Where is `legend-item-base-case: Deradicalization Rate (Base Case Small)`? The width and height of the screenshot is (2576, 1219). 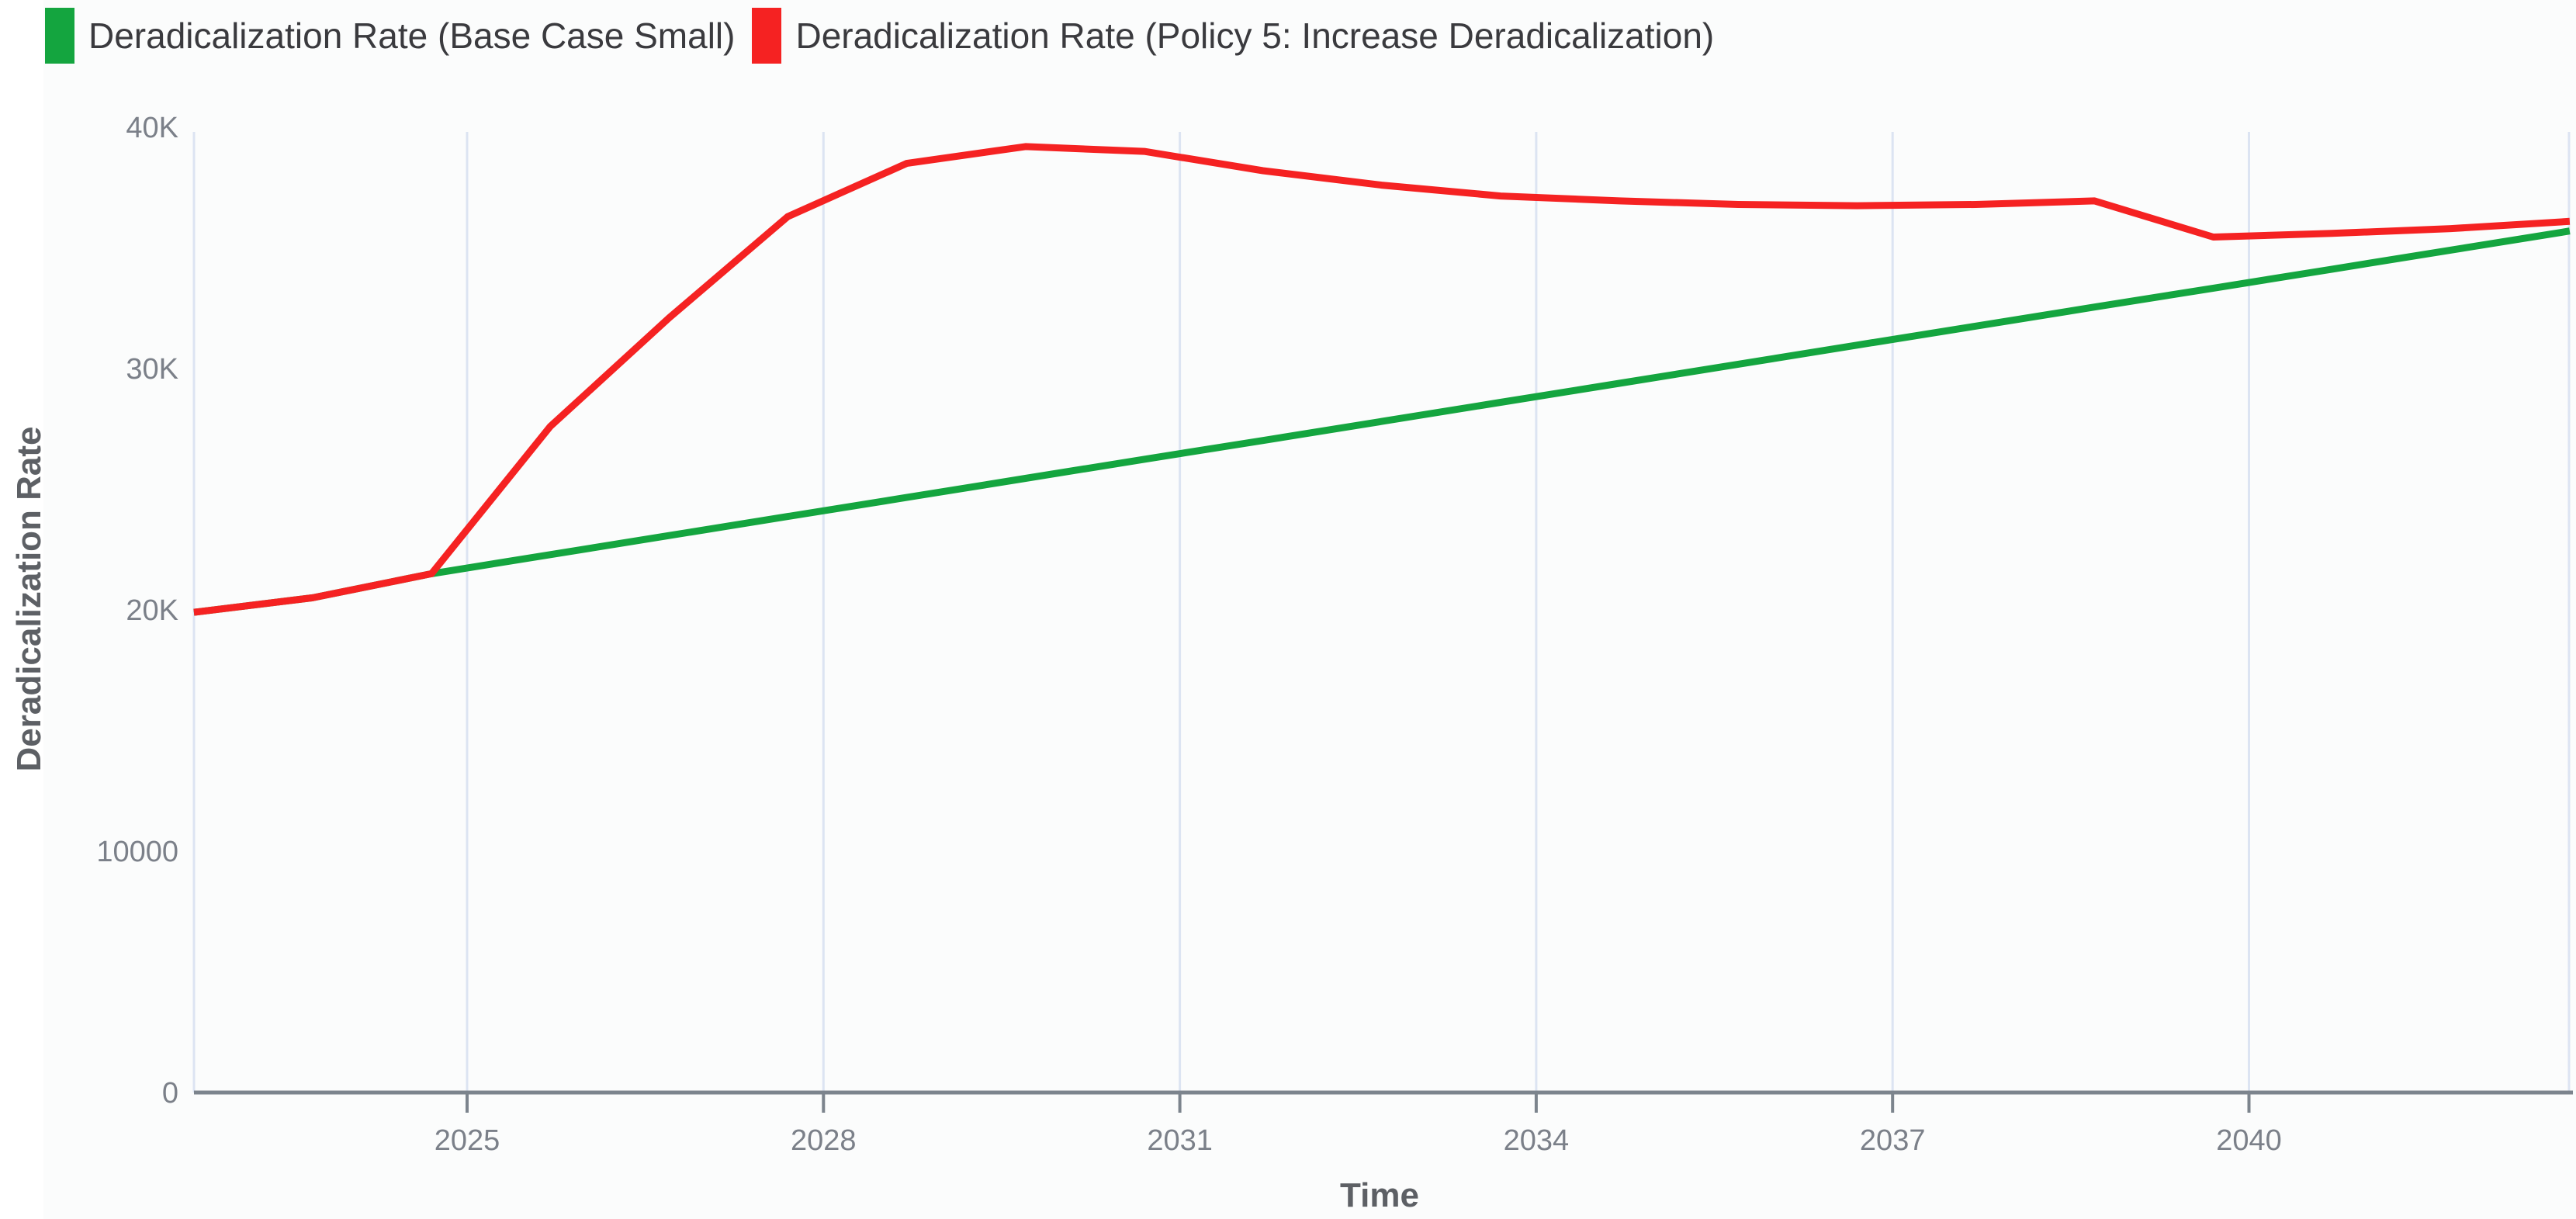 legend-item-base-case: Deradicalization Rate (Base Case Small) is located at coordinates (390, 36).